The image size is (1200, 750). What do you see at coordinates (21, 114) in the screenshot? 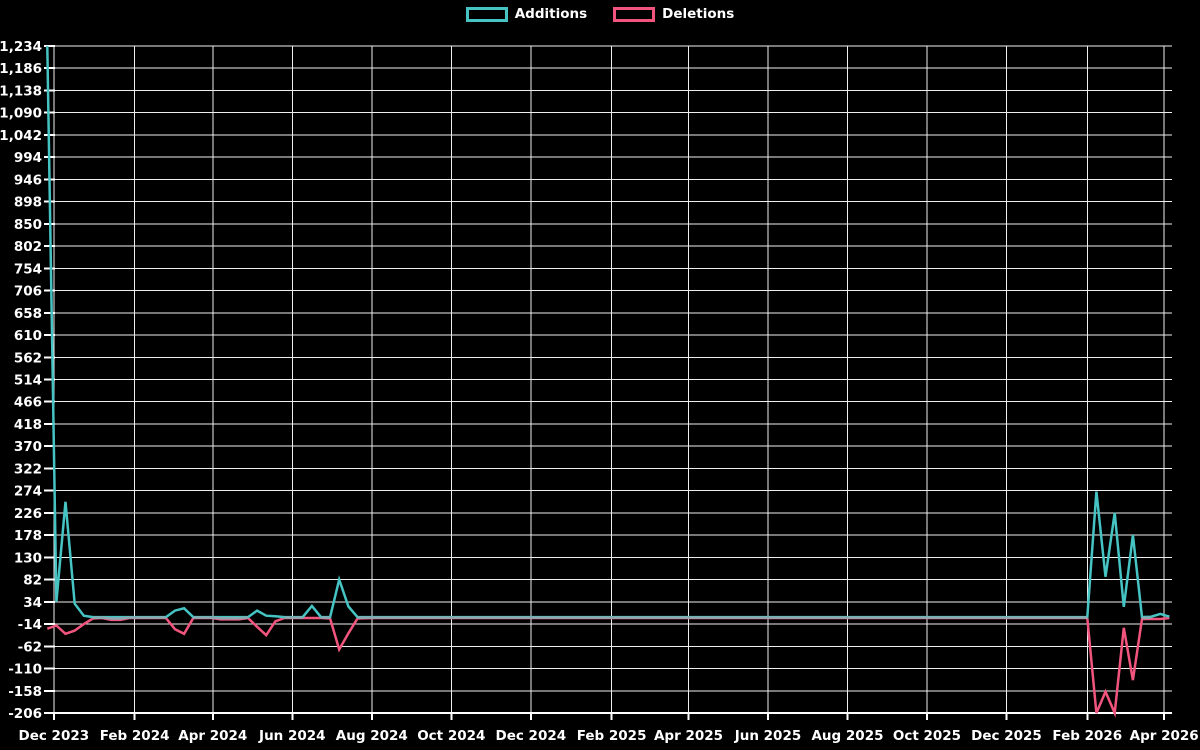
I see `y-tick-label: 1,090` at bounding box center [21, 114].